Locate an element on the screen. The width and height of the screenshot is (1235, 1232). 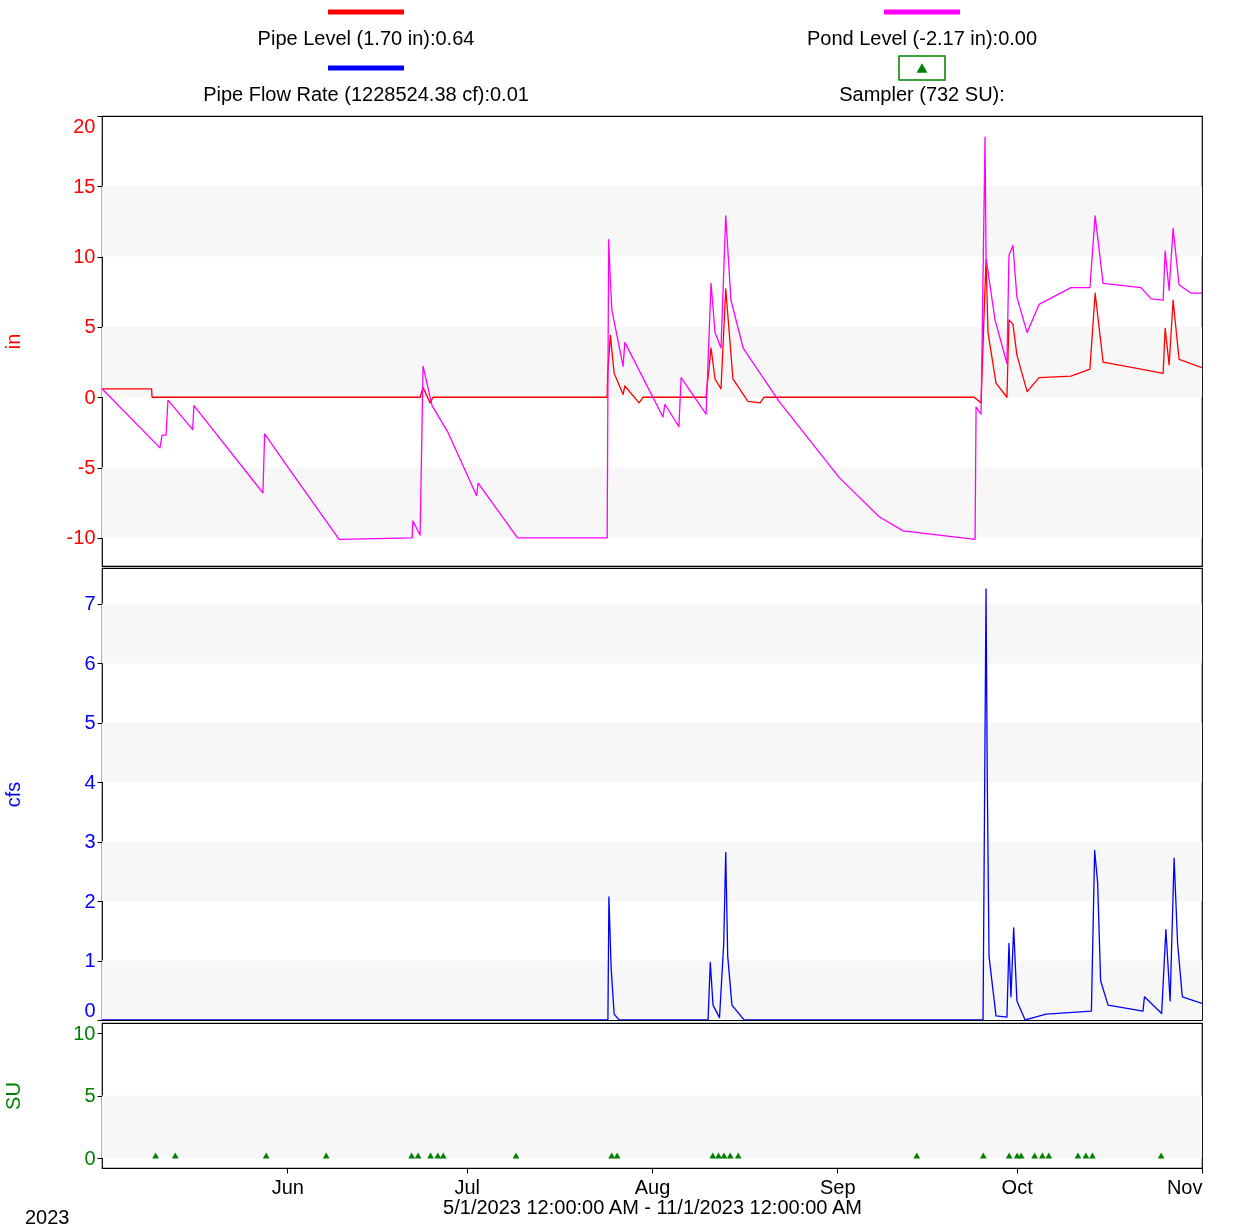
y-tick-label: 3 is located at coordinates (90, 841).